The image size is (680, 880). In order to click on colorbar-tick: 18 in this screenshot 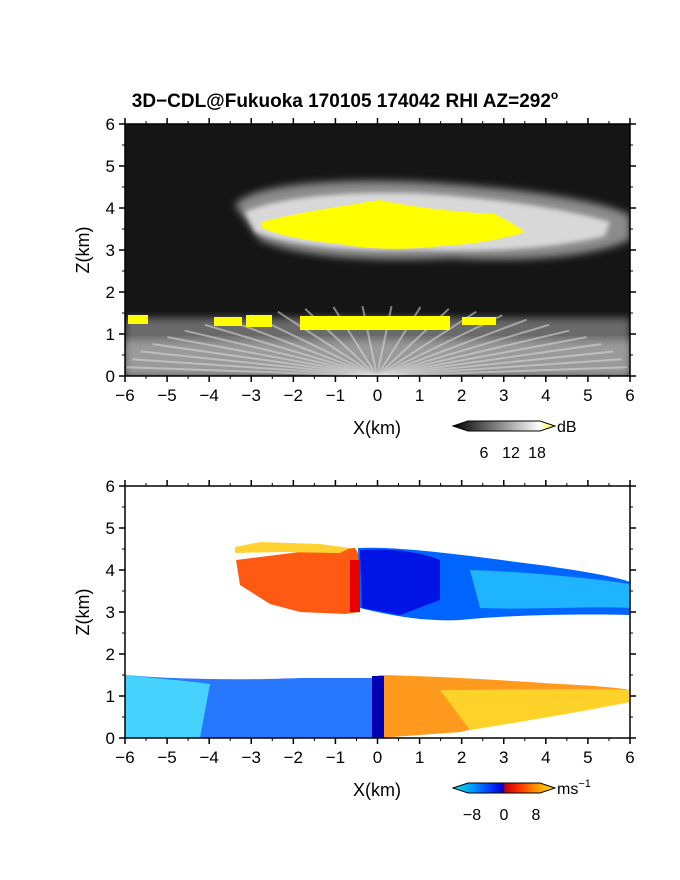, I will do `click(537, 453)`.